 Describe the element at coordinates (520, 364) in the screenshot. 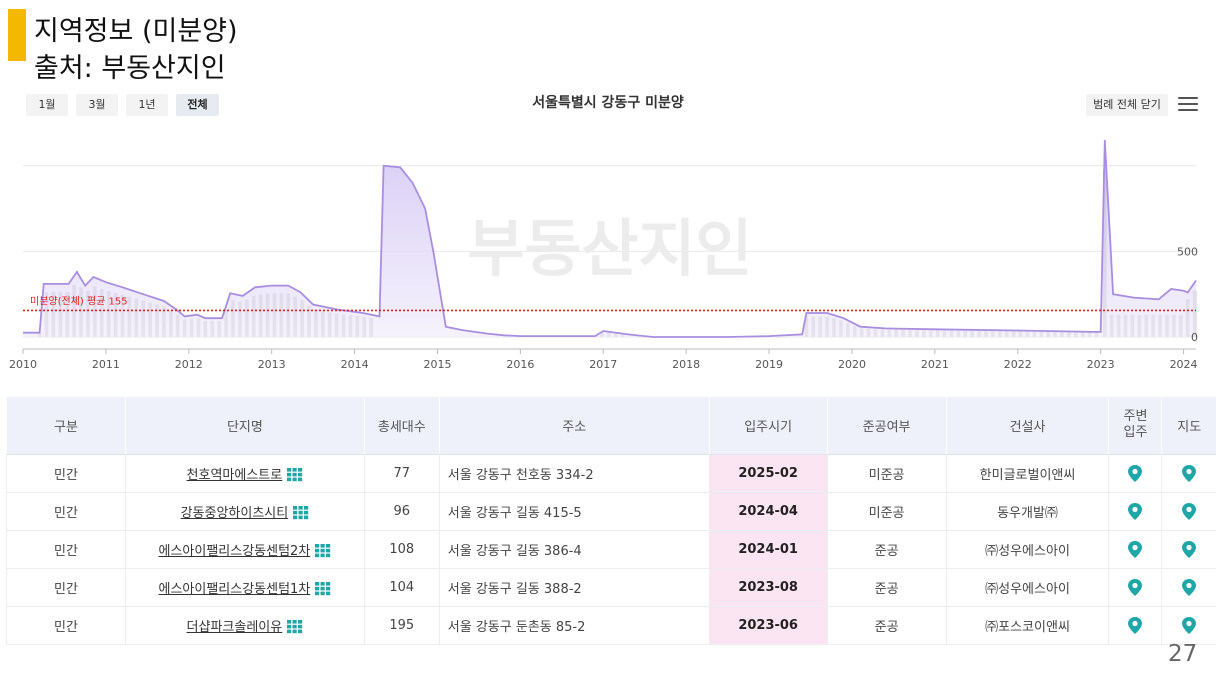

I see `x-tick-label: 2016` at that location.